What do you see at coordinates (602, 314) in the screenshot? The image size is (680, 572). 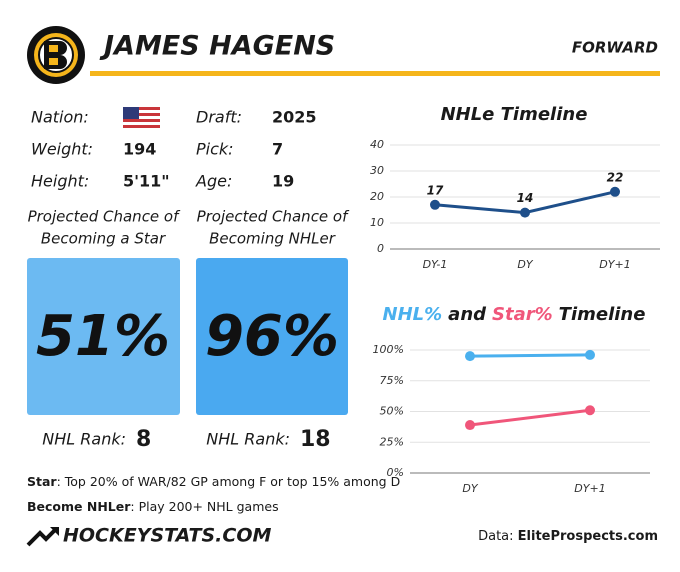 I see `chart-title-part: Timeline` at bounding box center [602, 314].